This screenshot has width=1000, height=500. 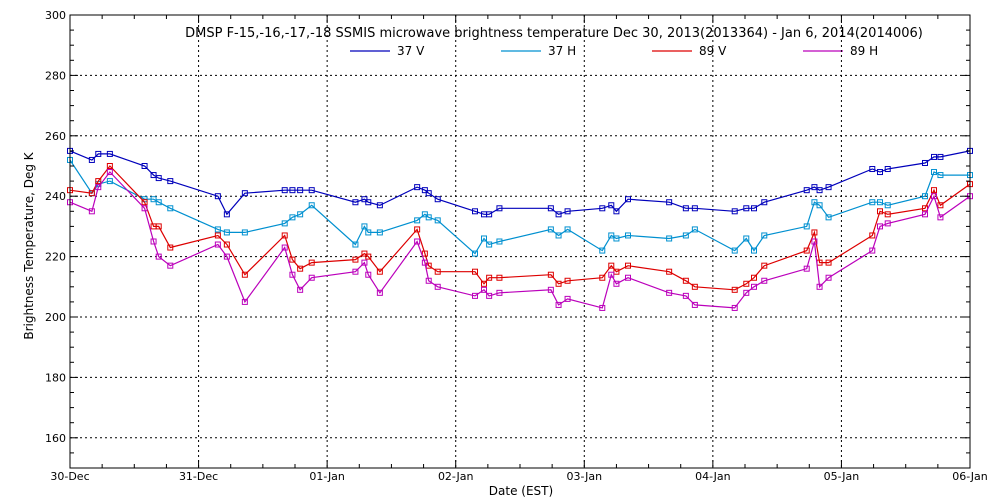 What do you see at coordinates (411, 51) in the screenshot?
I see `legend-label: 37 V` at bounding box center [411, 51].